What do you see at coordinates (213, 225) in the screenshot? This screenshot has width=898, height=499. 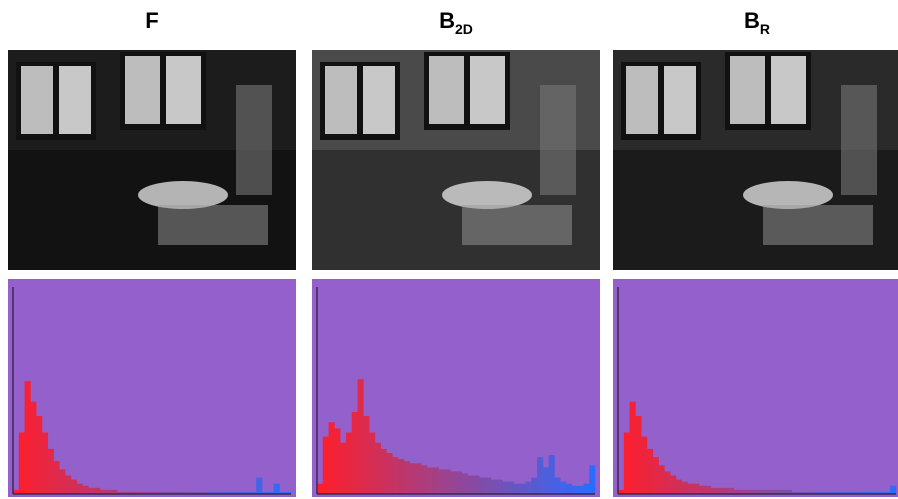 I see `desk-top` at bounding box center [213, 225].